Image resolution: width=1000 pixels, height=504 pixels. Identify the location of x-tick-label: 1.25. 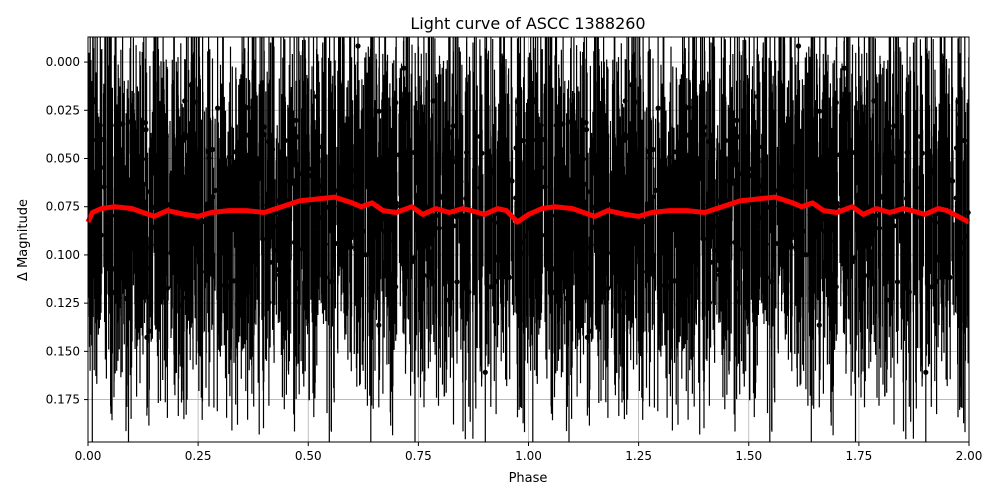
(638, 456).